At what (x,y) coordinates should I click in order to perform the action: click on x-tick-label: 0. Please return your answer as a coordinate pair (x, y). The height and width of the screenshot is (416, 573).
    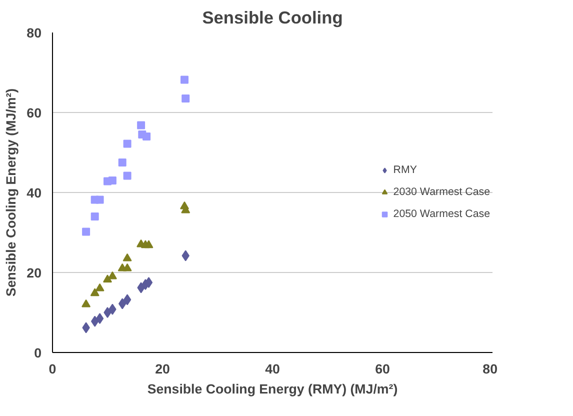
    Looking at the image, I should click on (52, 369).